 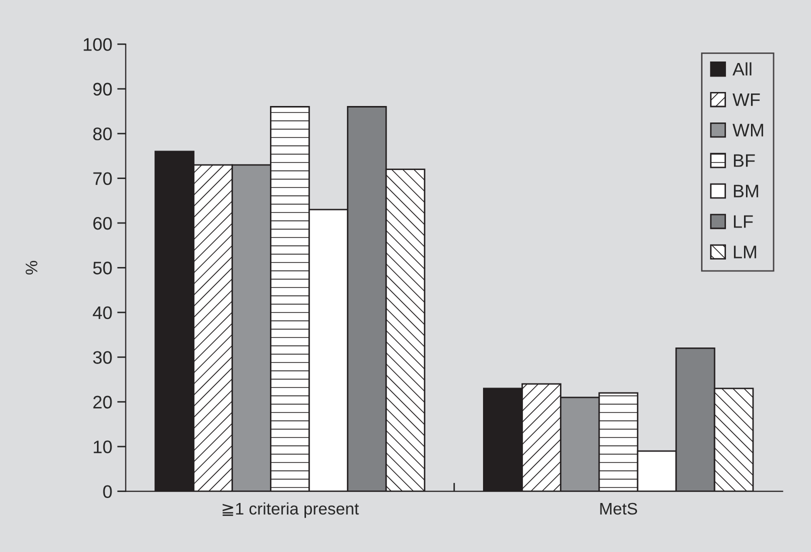 What do you see at coordinates (290, 510) in the screenshot?
I see `x-tick-label: ≧1 criteria present` at bounding box center [290, 510].